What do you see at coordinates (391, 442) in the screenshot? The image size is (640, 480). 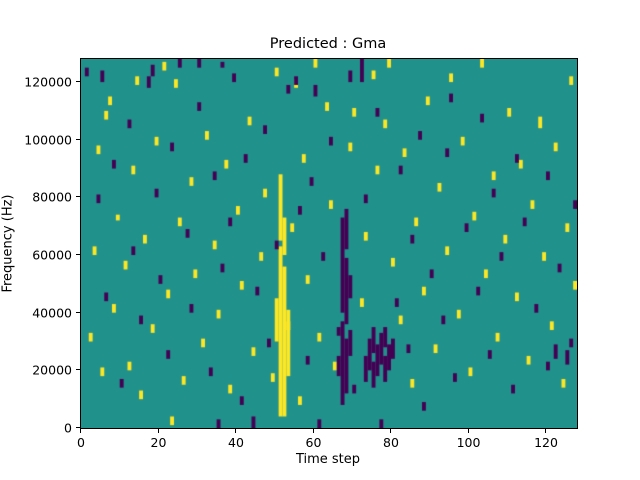 I see `x-tick-label: 80` at bounding box center [391, 442].